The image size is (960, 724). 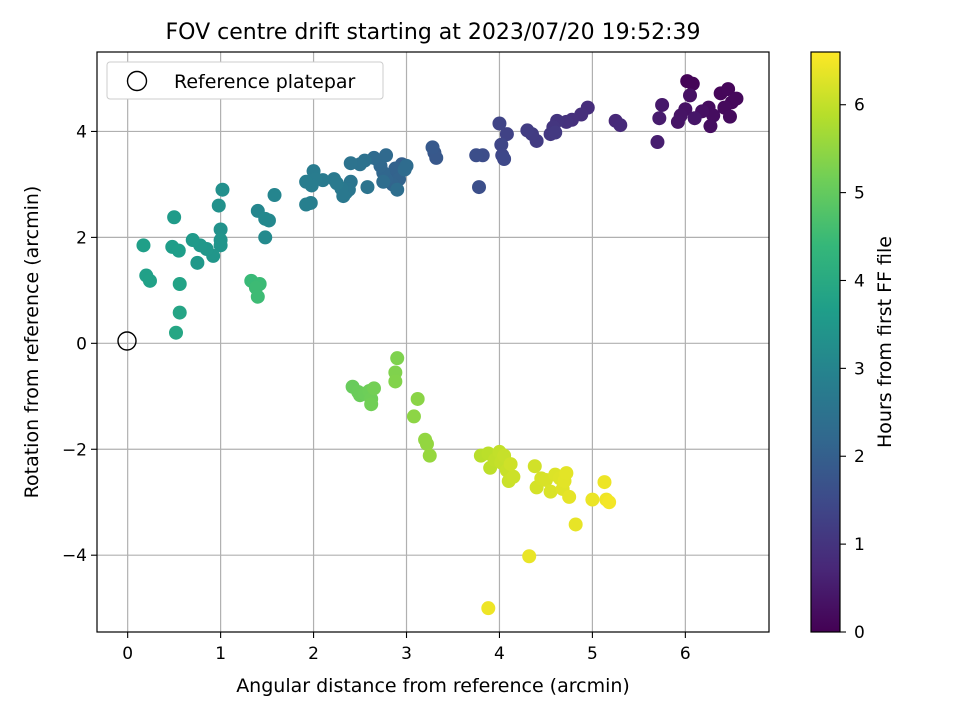 I want to click on colorbar-tick-label: 1, so click(x=859, y=545).